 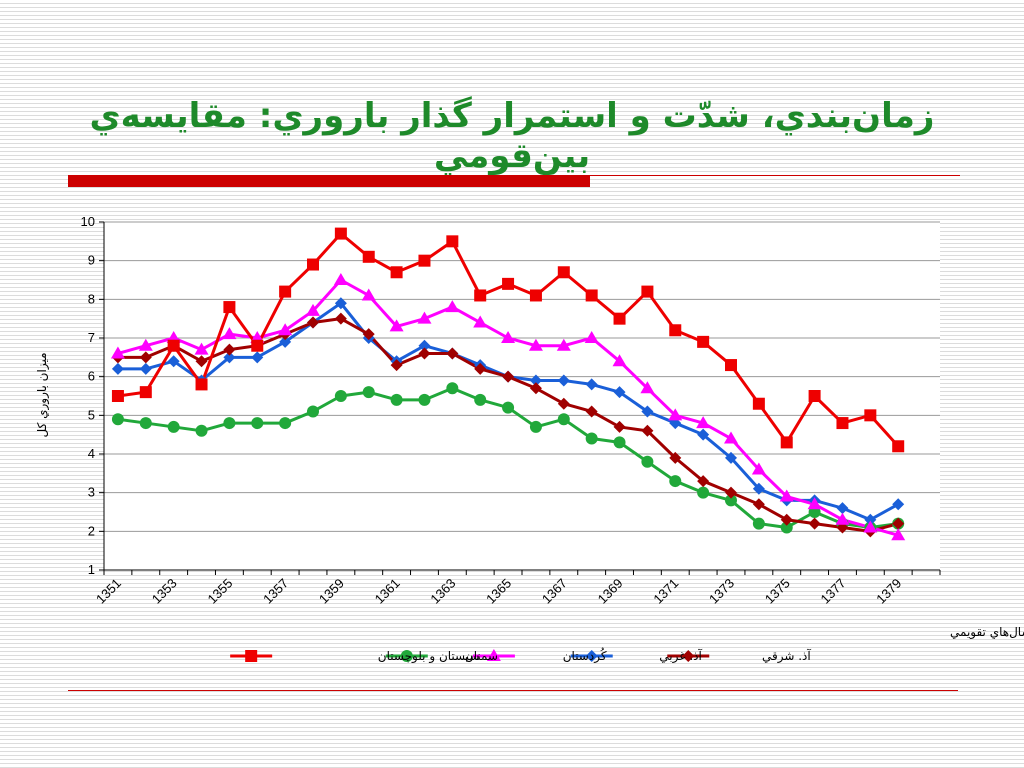 I want to click on y-tick-label-8: 8, so click(x=91, y=298).